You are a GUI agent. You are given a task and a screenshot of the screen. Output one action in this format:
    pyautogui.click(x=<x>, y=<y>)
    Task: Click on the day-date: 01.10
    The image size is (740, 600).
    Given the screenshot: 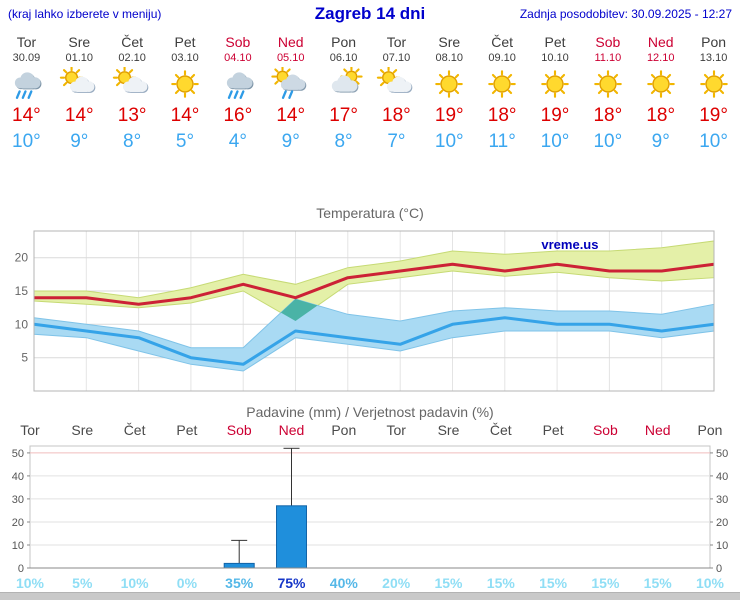 What is the action you would take?
    pyautogui.click(x=79, y=58)
    